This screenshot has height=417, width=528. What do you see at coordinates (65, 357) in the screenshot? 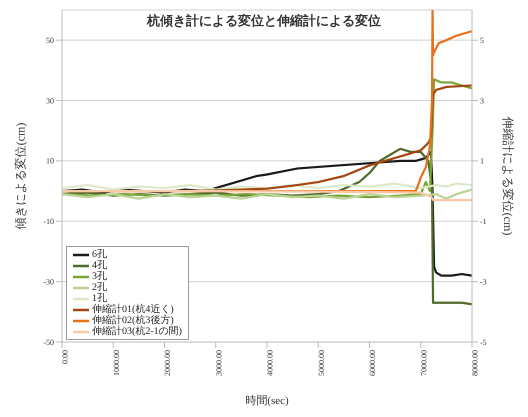
I see `x-tick-label: 0.00` at bounding box center [65, 357].